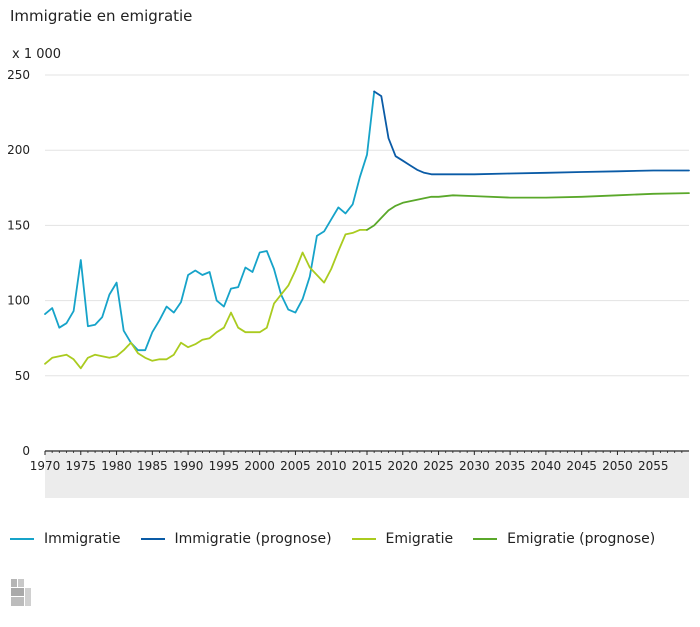  I want to click on x-tick-label: 2010, so click(331, 466).